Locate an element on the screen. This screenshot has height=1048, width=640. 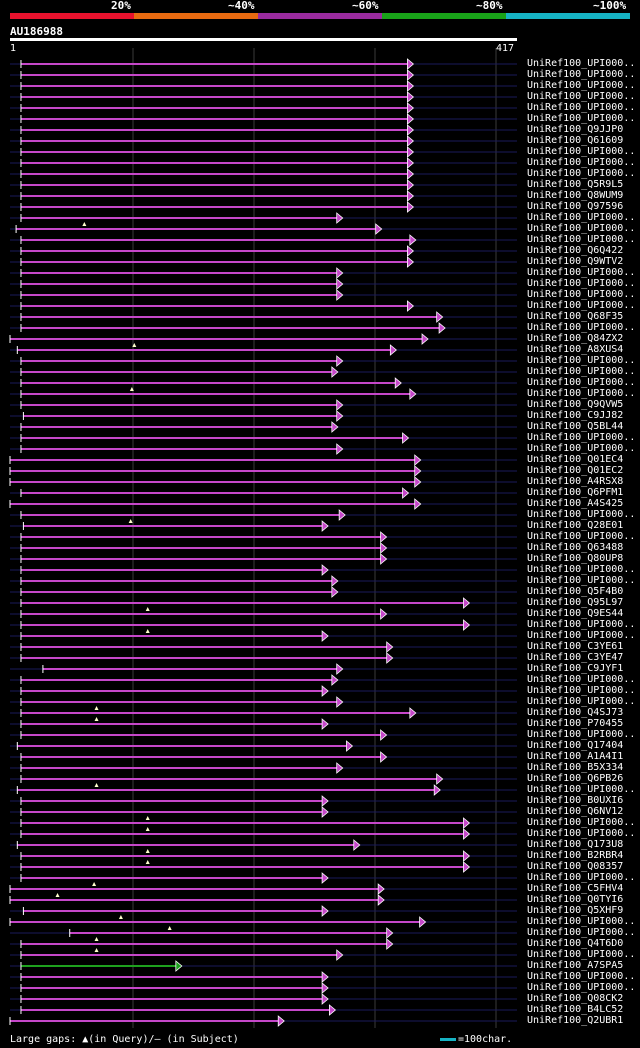
hit-label: UniRef100_Q97596 is located at coordinates (575, 206).